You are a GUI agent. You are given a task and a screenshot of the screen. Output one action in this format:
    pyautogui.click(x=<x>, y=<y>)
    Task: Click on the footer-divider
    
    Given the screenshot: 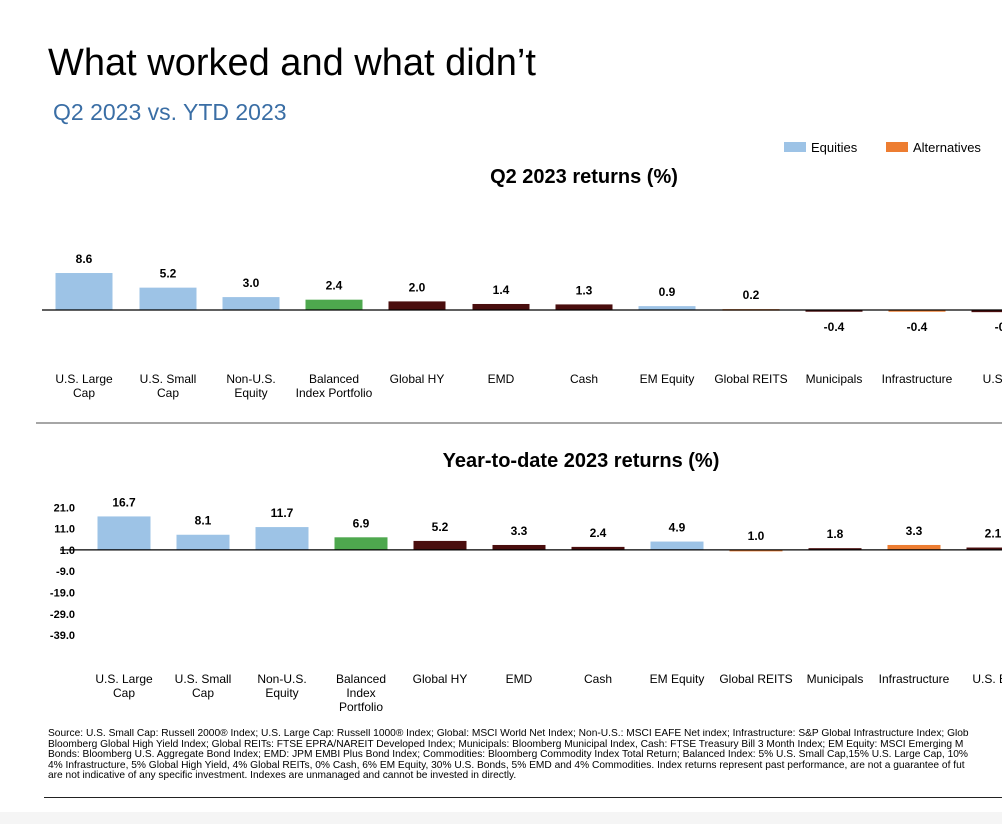 What is the action you would take?
    pyautogui.click(x=523, y=797)
    